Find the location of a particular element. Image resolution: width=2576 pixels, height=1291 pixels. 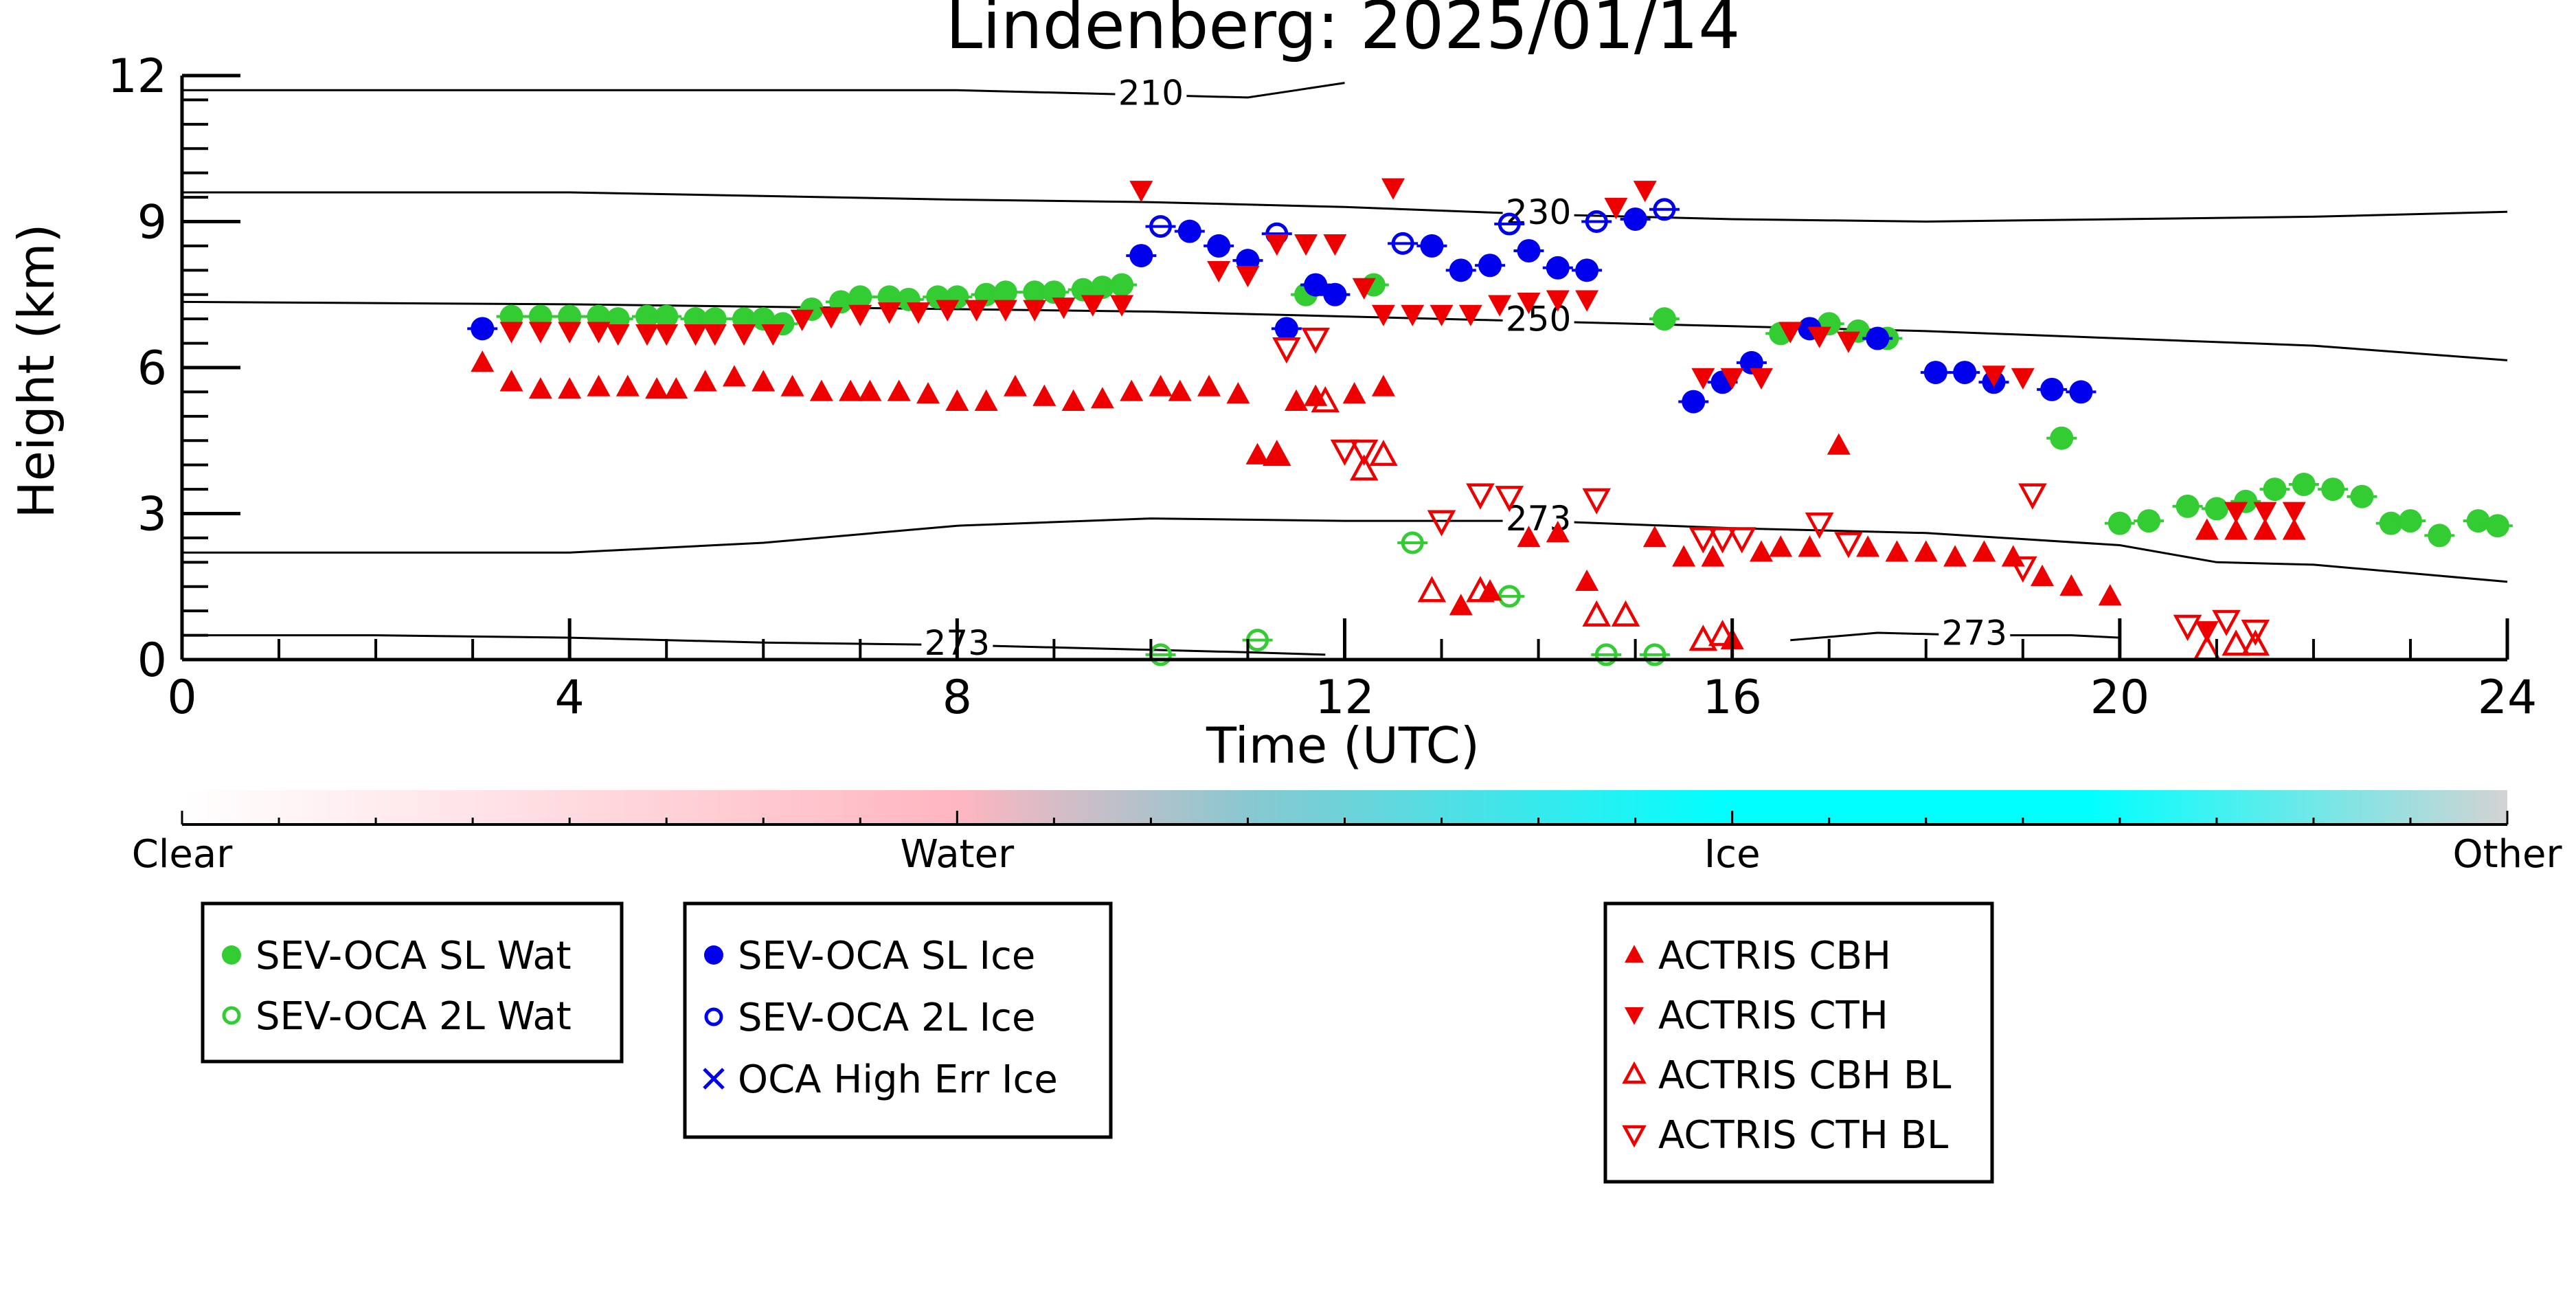

x-axis-label: Time (UTC) is located at coordinates (1343, 745).